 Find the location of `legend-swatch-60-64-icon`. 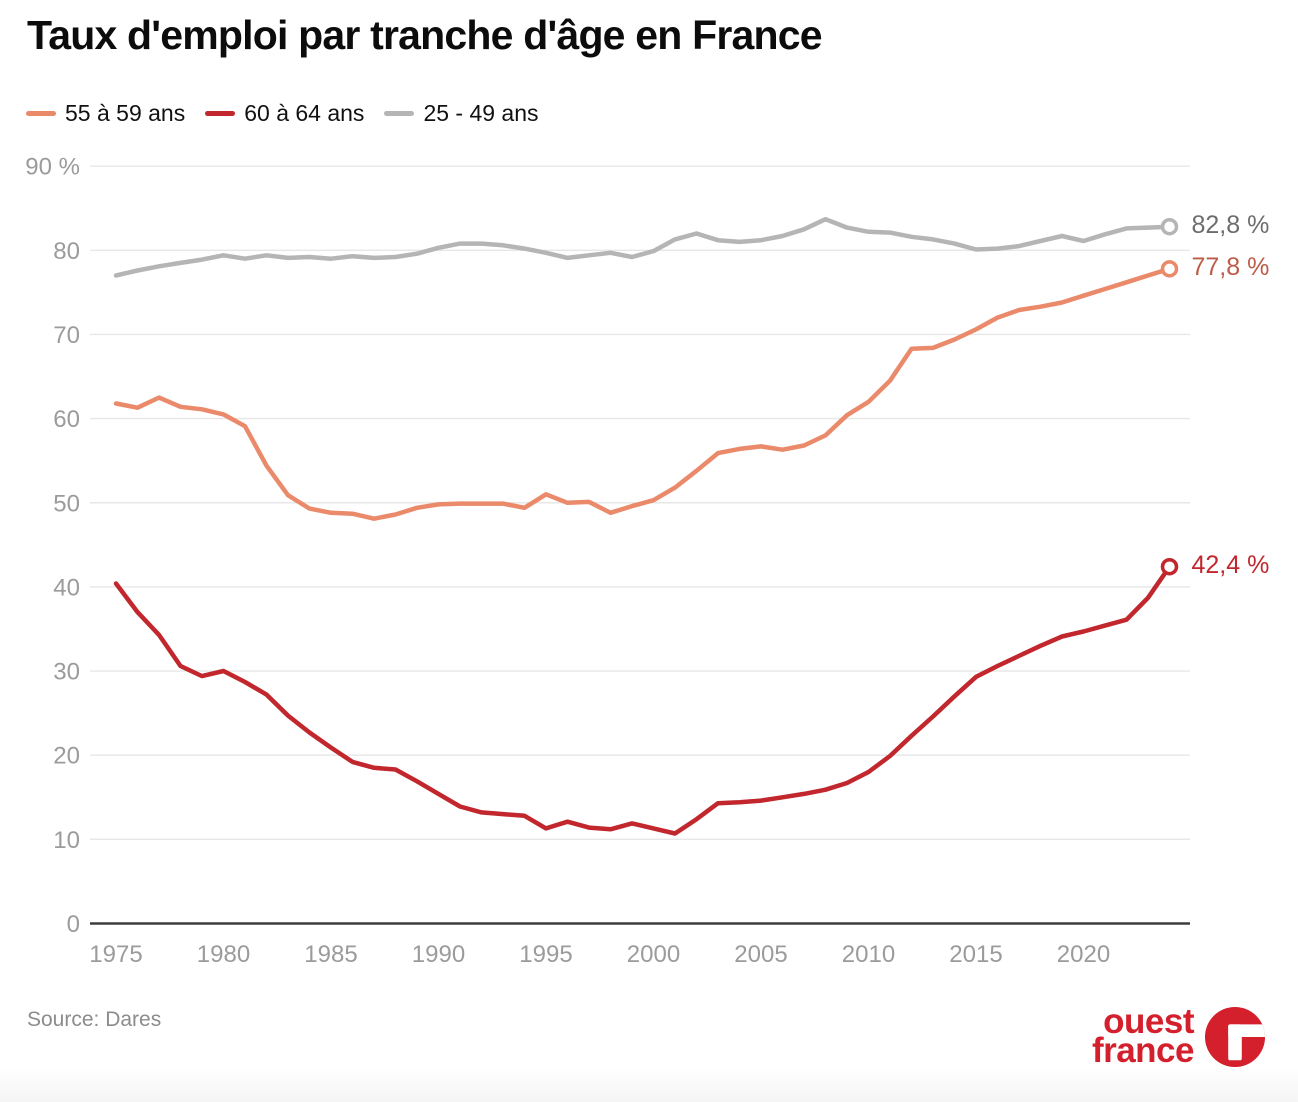

legend-swatch-60-64-icon is located at coordinates (220, 113).